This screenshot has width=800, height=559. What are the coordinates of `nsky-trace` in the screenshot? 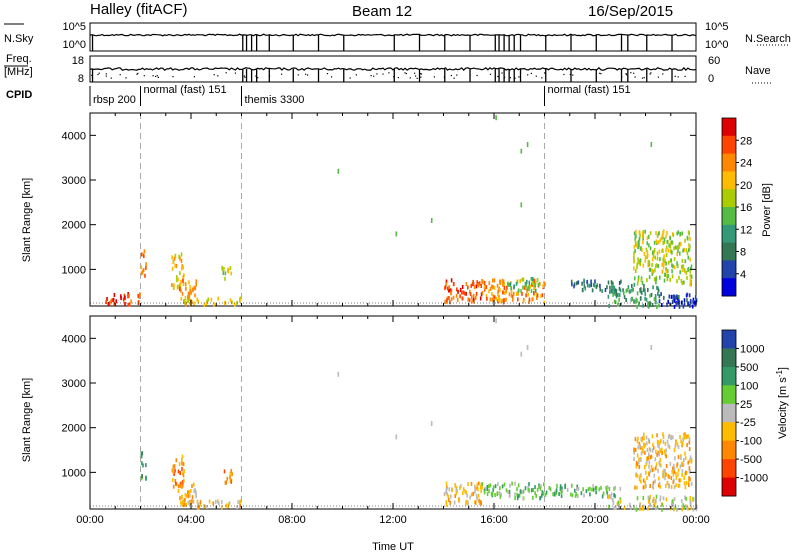 It's located at (393, 35).